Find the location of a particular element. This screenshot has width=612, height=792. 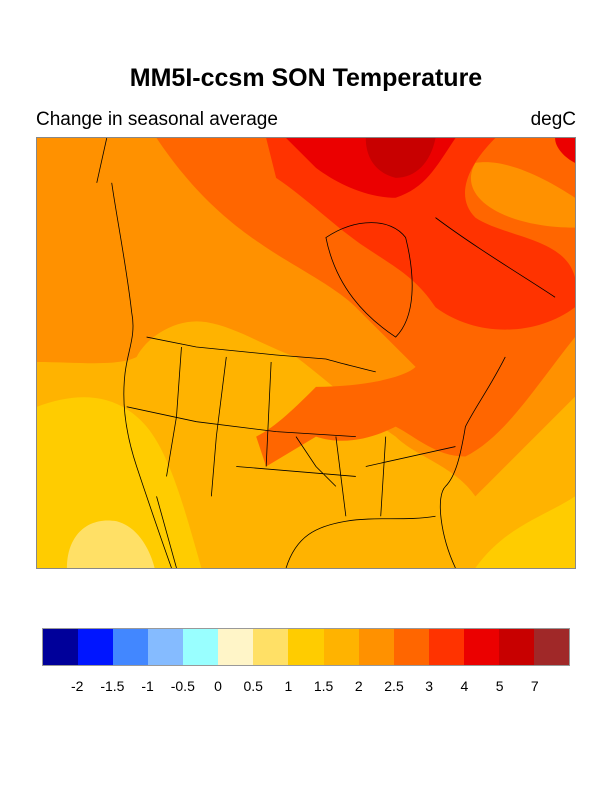

us-state-lines is located at coordinates (291, 431).